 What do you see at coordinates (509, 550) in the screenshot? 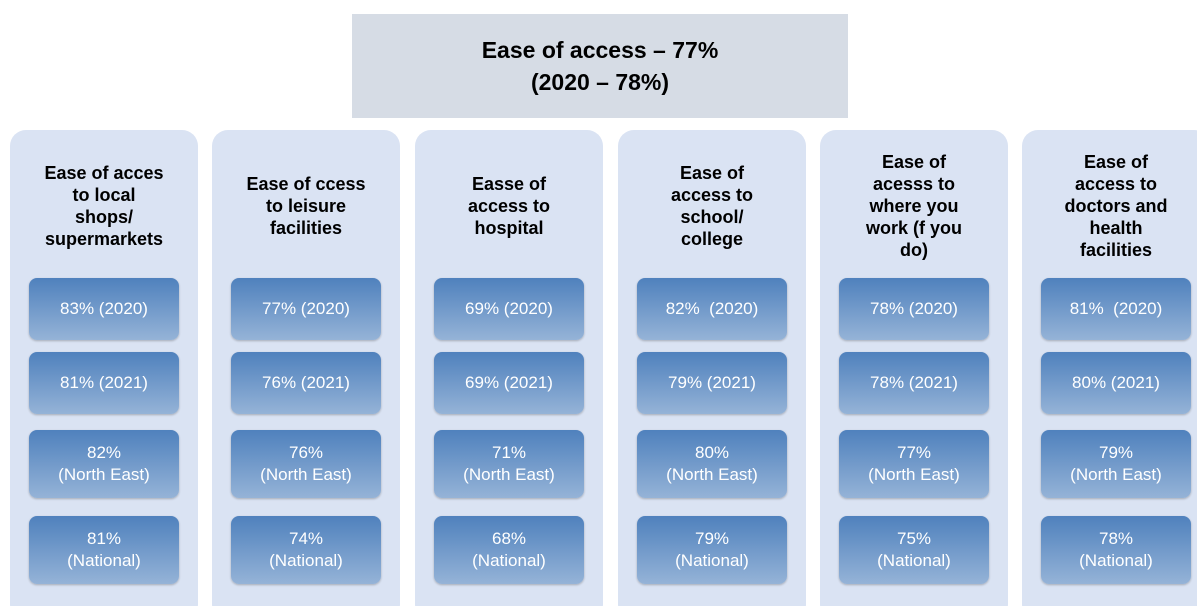
I see `stat-box: 68% (National)` at bounding box center [509, 550].